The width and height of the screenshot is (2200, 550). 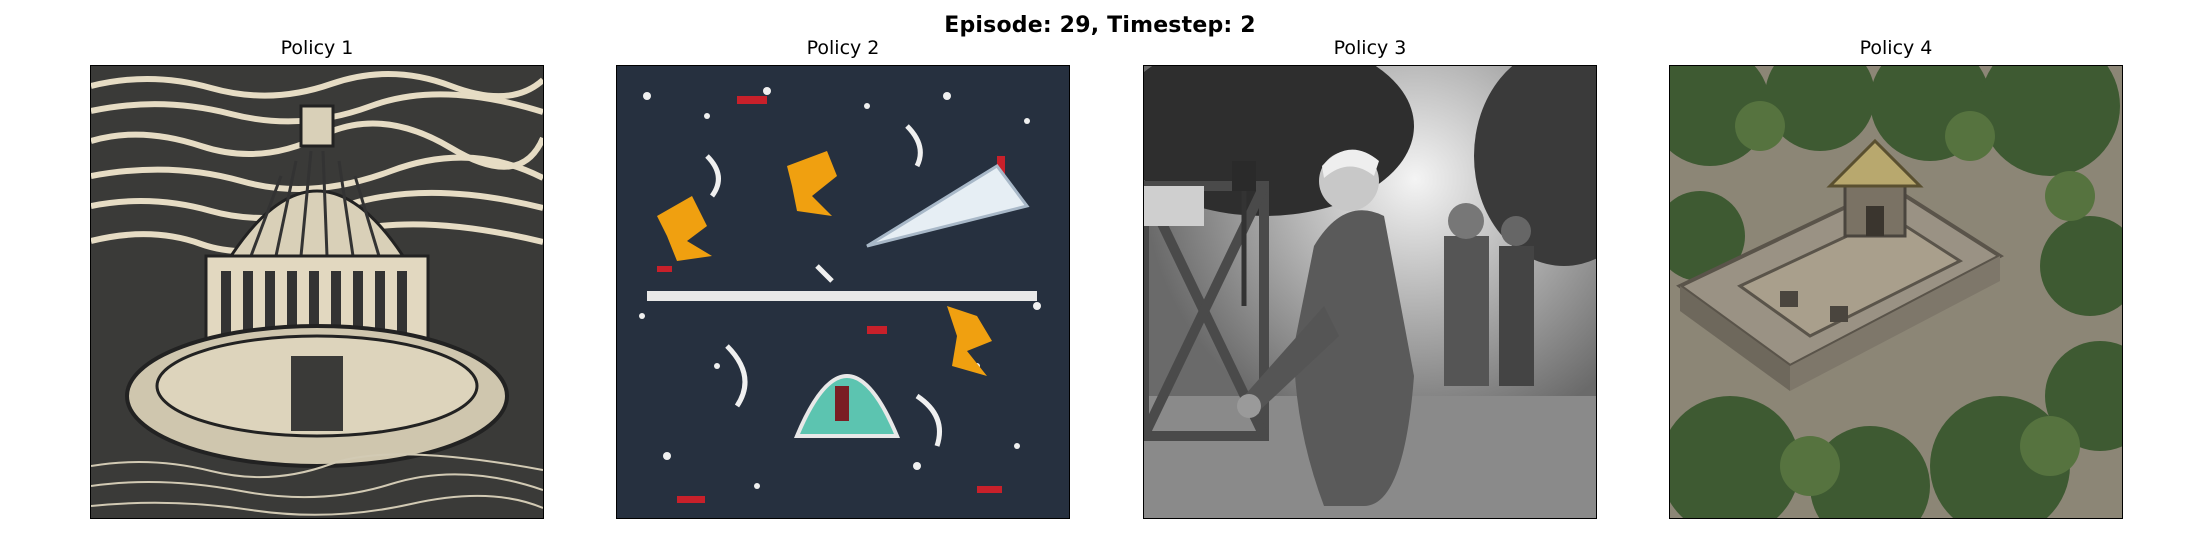 I want to click on figure-title: Episode: 29, Timestep: 2, so click(x=1100, y=25).